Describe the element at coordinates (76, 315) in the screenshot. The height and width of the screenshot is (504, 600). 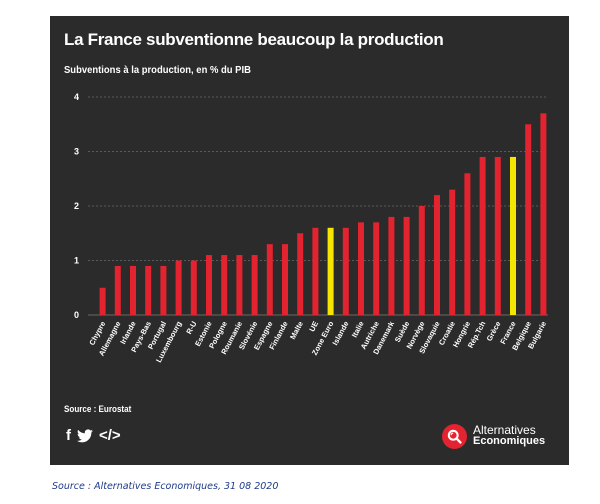
I see `y-tick-label: 0` at that location.